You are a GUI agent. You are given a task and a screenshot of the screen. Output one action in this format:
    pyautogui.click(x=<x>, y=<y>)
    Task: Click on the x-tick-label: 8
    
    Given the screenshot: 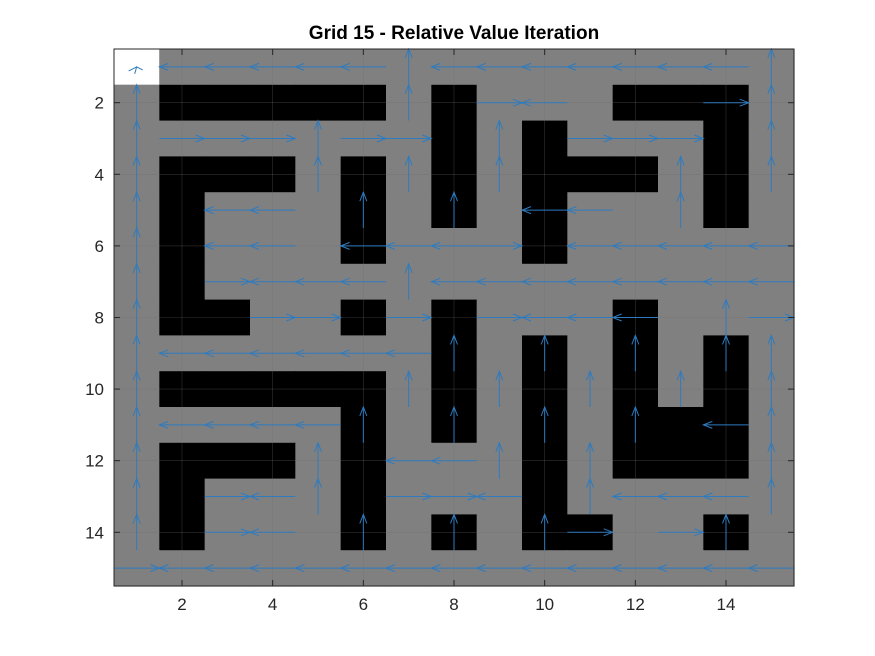 What is the action you would take?
    pyautogui.click(x=453, y=604)
    